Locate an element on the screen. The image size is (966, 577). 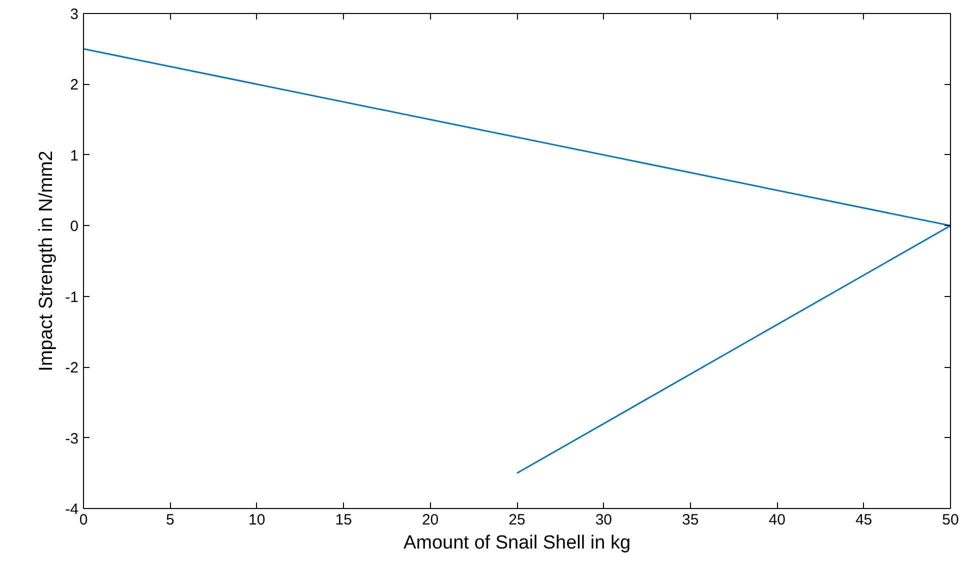
y-tick-label: -2 is located at coordinates (72, 368).